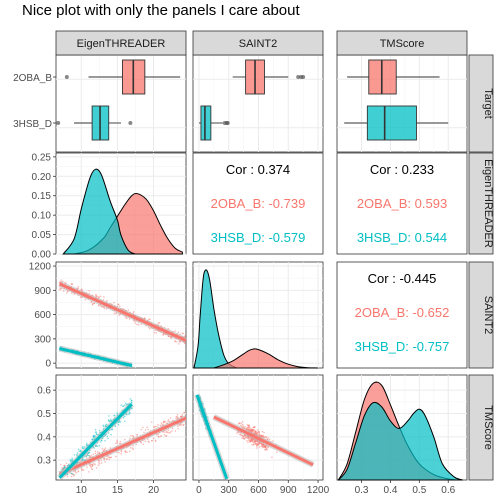  What do you see at coordinates (42, 177) in the screenshot?
I see `tick-label-density: 0.20` at bounding box center [42, 177].